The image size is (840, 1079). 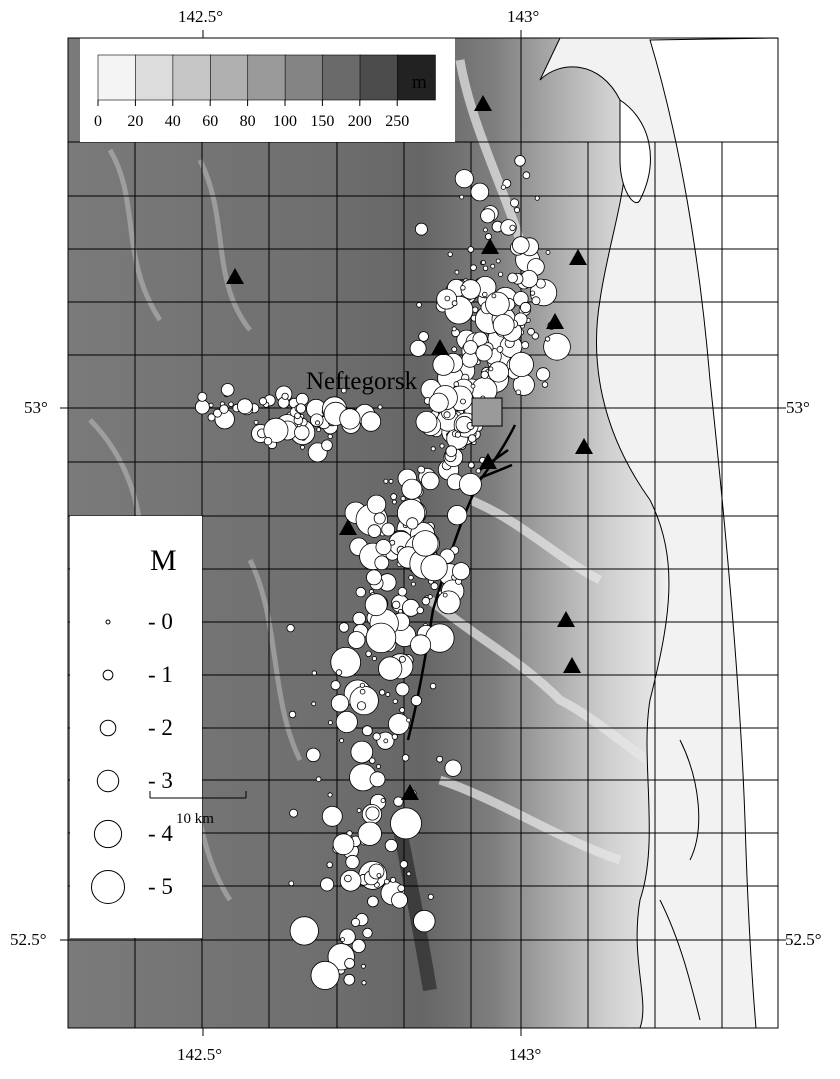 What do you see at coordinates (523, 16) in the screenshot?
I see `lon-label-top-143: 143°` at bounding box center [523, 16].